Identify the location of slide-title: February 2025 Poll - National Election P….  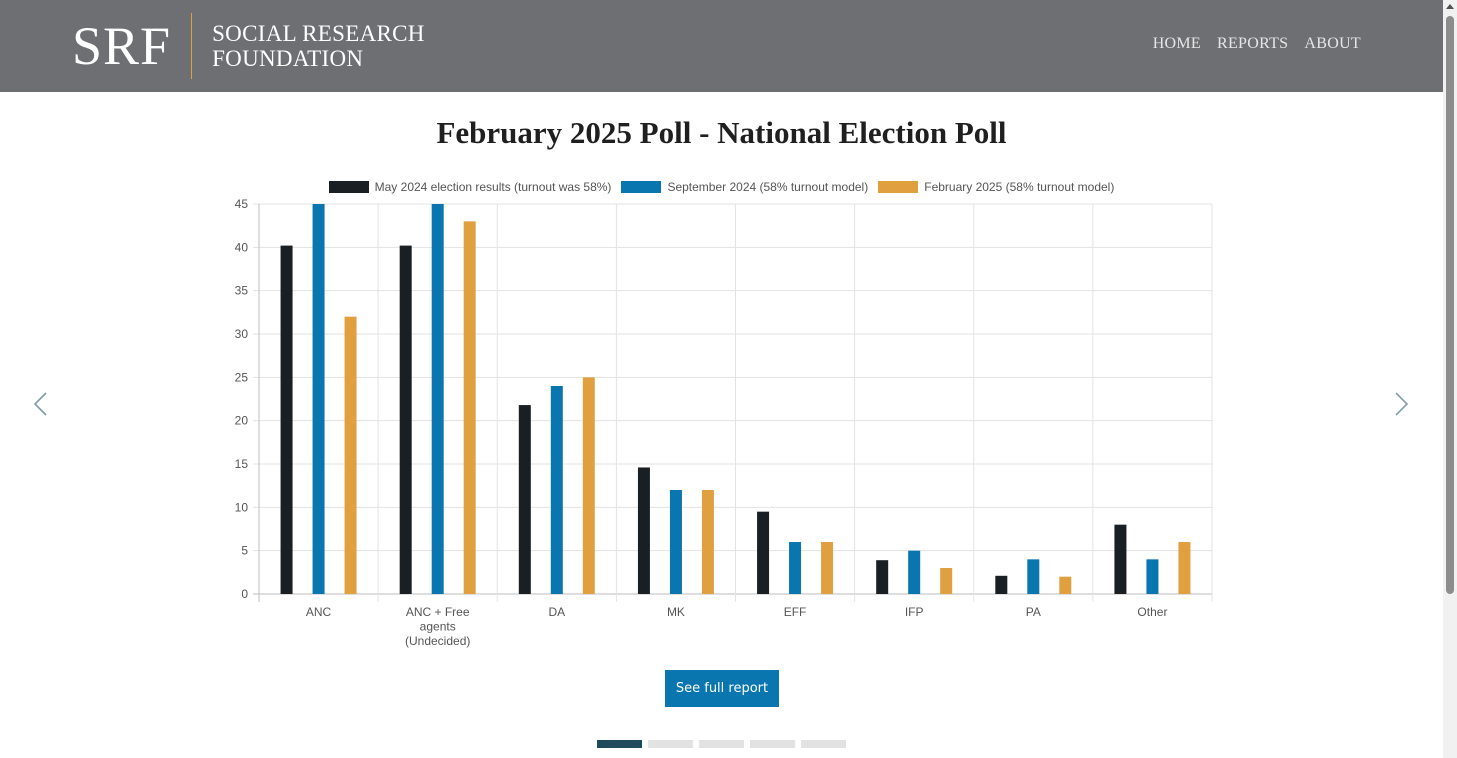
(721, 132).